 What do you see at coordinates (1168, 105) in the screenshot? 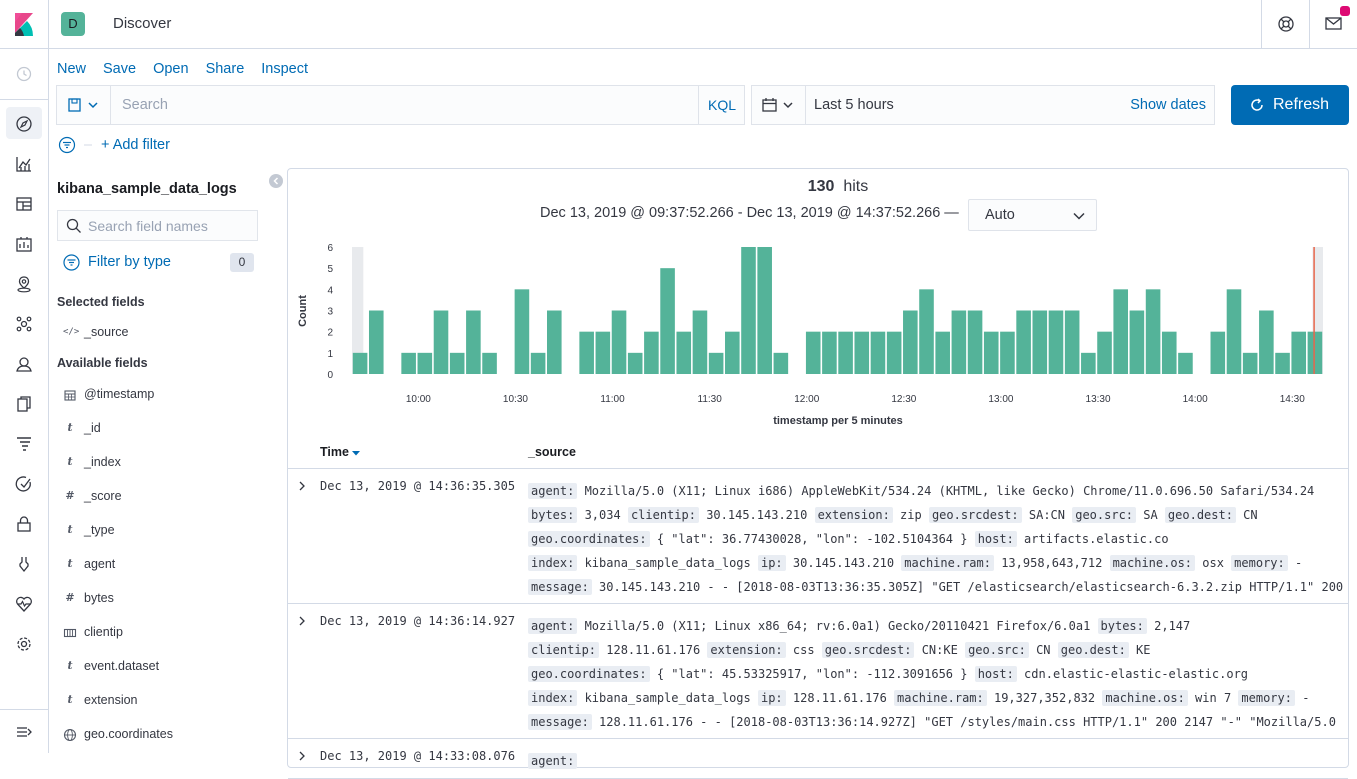
I see `show-dates-link: Show dates` at bounding box center [1168, 105].